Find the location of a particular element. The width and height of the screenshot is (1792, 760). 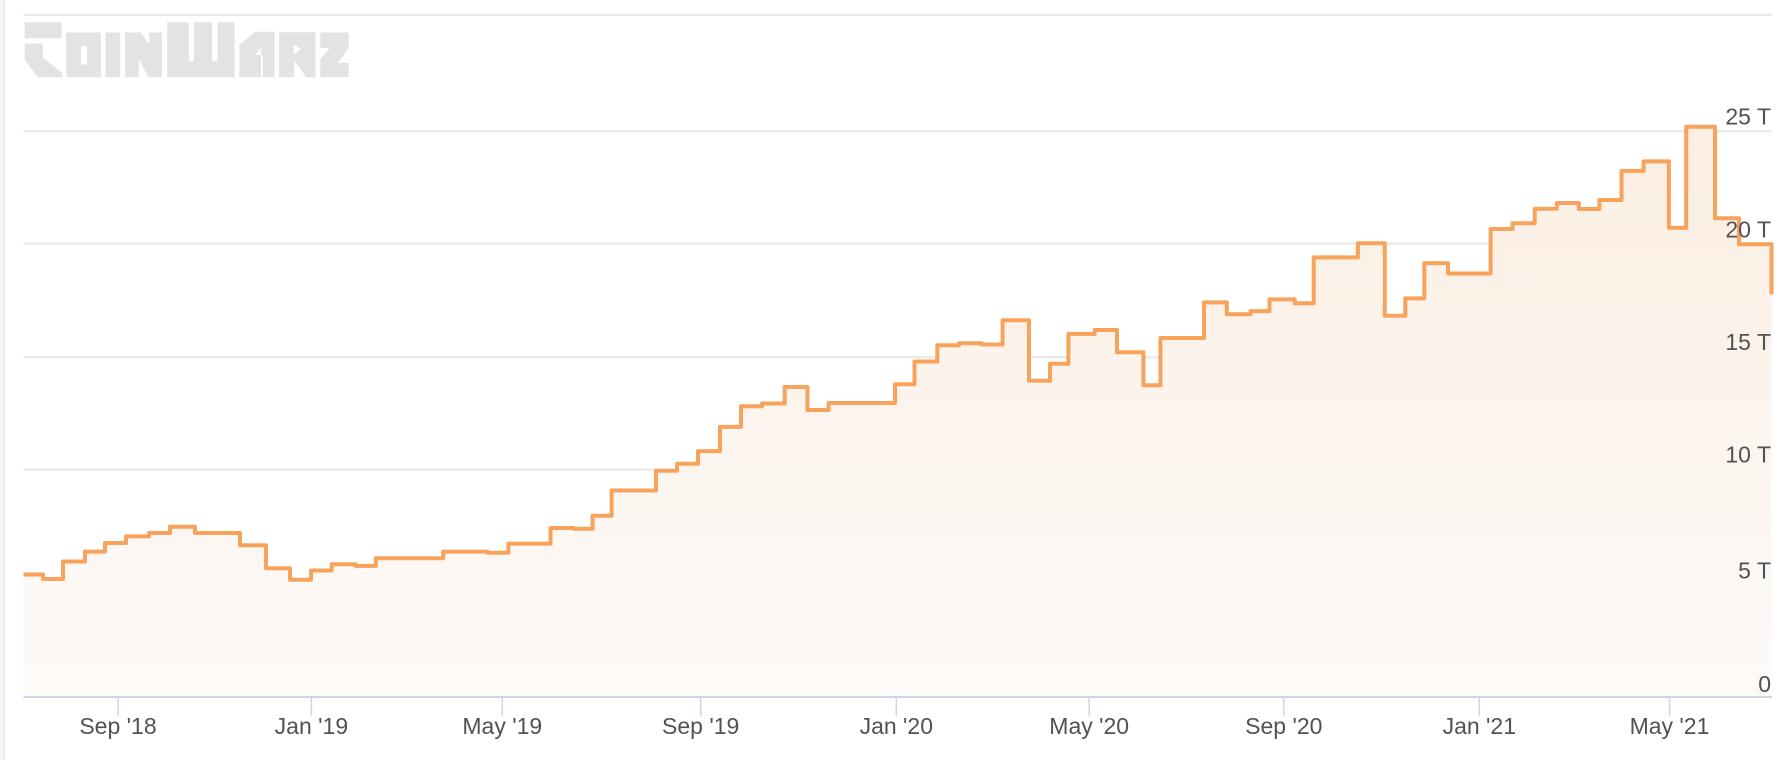

svg-text: Jan '19 is located at coordinates (311, 726).